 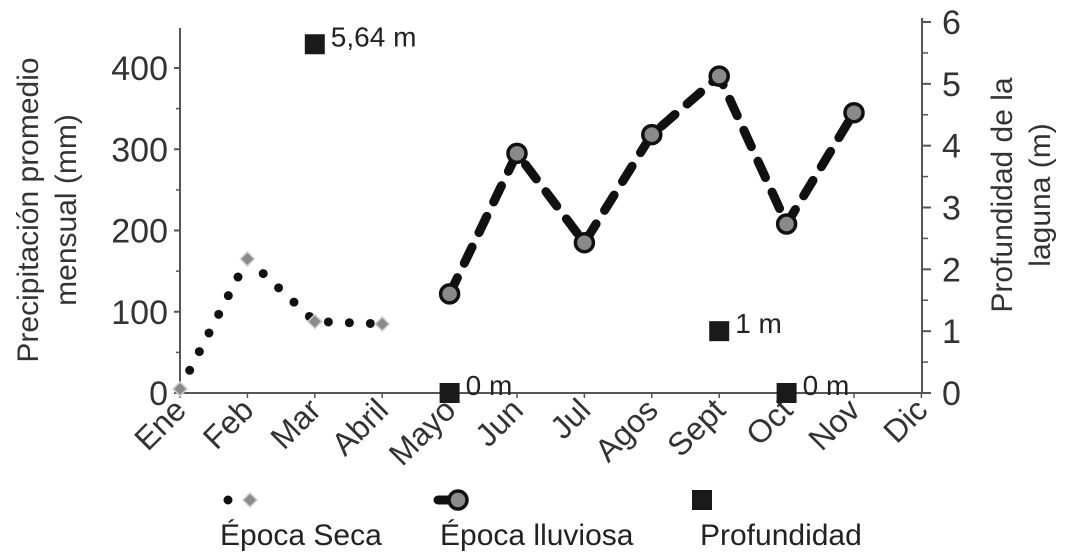 What do you see at coordinates (458, 500) in the screenshot?
I see `legend-epoca-lluviosa-swatch-marker` at bounding box center [458, 500].